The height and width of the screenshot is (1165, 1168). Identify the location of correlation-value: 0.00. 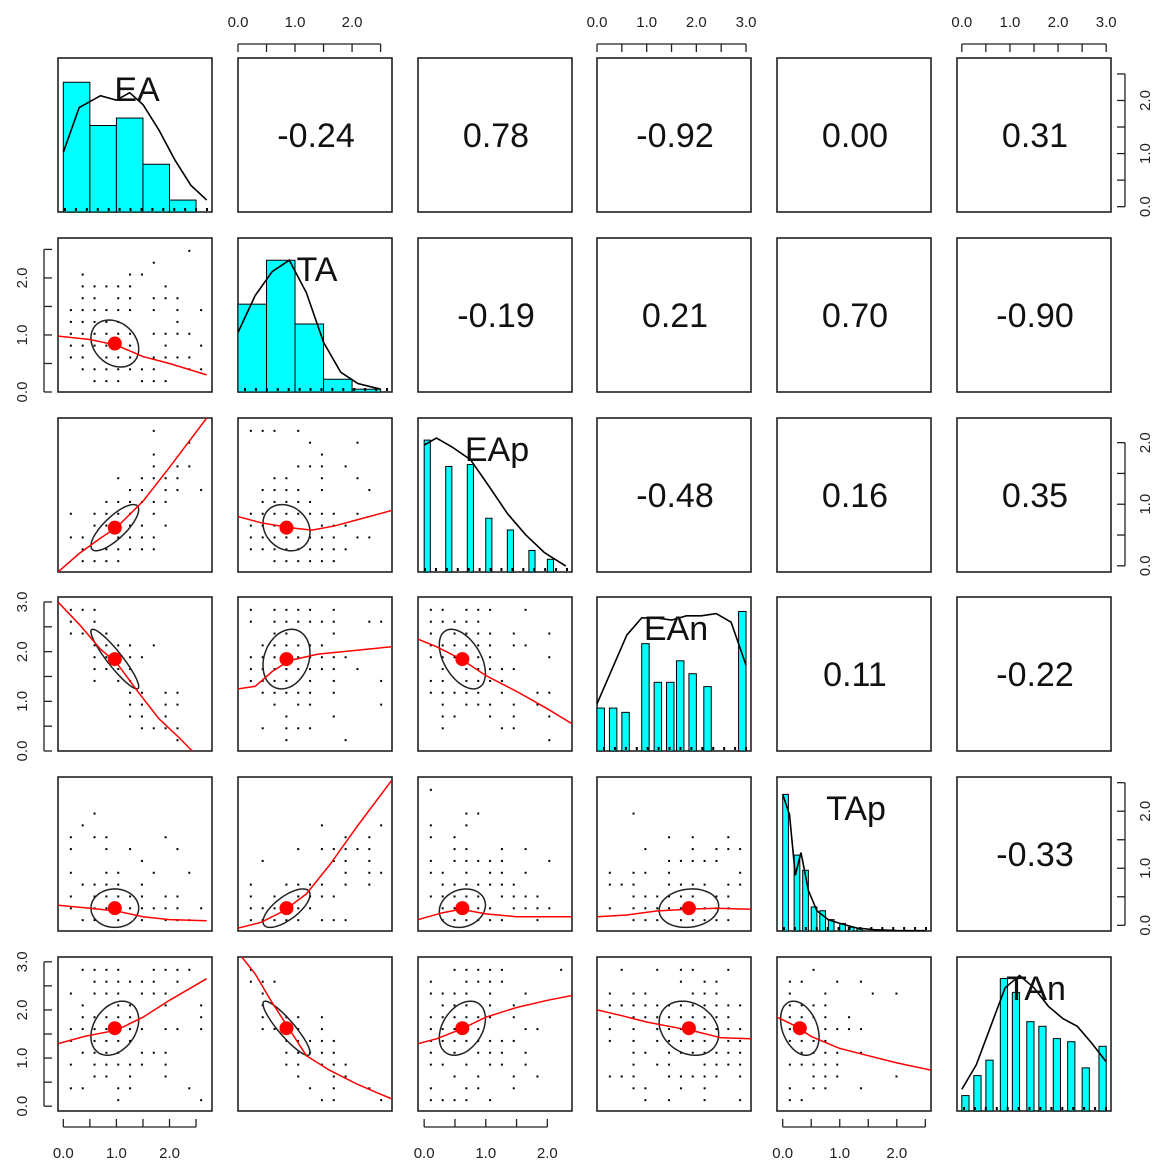
(855, 136).